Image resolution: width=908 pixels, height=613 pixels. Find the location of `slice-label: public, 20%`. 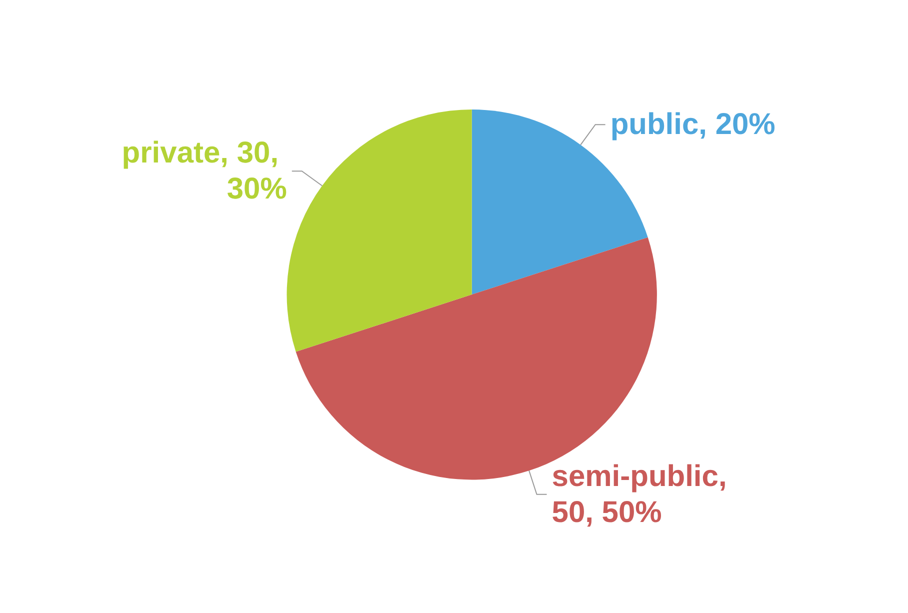

slice-label: public, 20% is located at coordinates (693, 125).